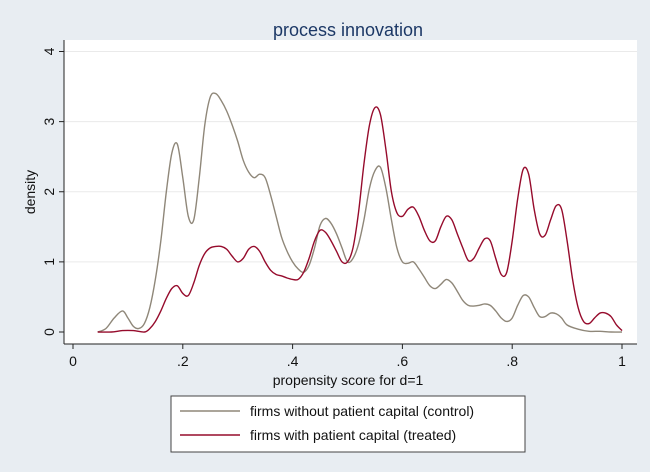  I want to click on legend-label-control: firms without patient capital (control), so click(362, 411).